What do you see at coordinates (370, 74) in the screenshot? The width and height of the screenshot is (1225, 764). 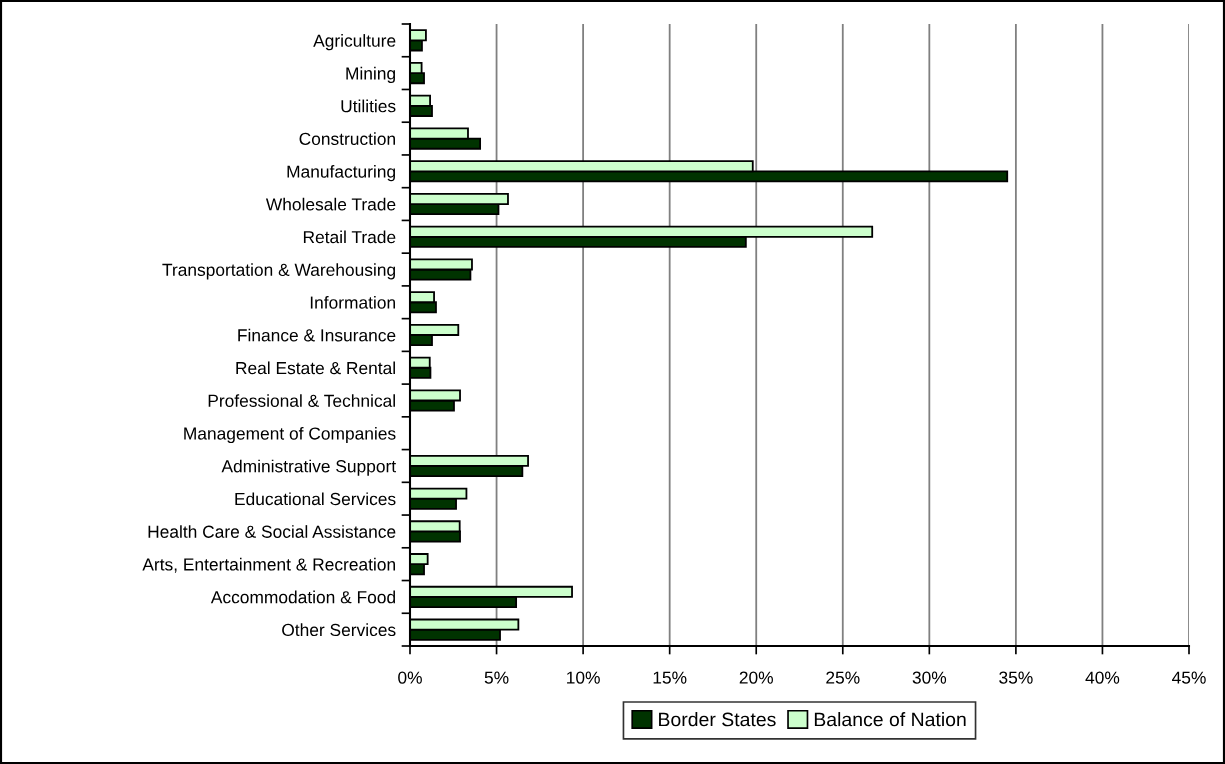 I see `y-tick-label: Mining` at bounding box center [370, 74].